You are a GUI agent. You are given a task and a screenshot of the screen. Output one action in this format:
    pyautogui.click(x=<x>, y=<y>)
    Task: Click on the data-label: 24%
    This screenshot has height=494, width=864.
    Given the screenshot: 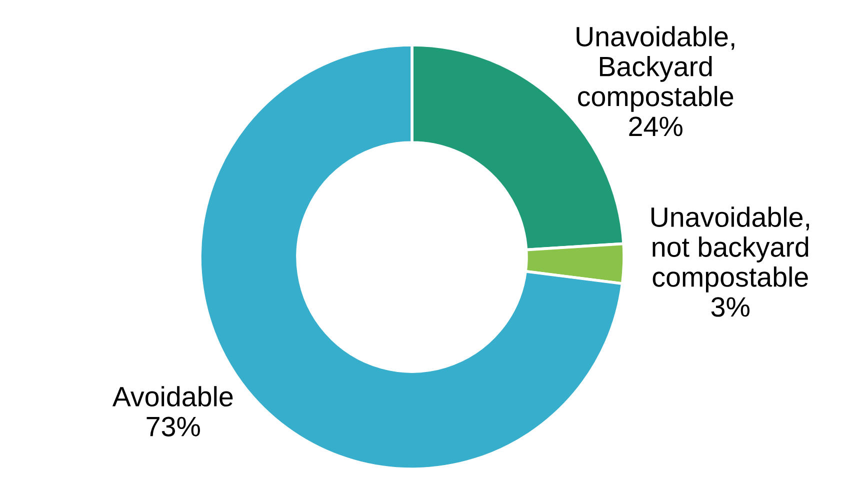 What is the action you would take?
    pyautogui.click(x=655, y=126)
    